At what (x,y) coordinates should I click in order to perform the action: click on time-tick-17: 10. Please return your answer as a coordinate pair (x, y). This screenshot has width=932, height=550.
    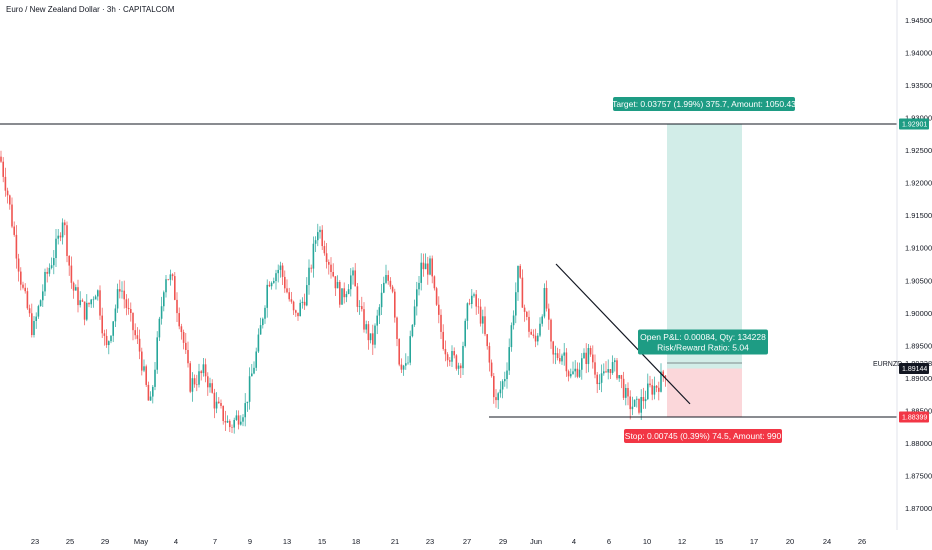
    Looking at the image, I should click on (647, 541).